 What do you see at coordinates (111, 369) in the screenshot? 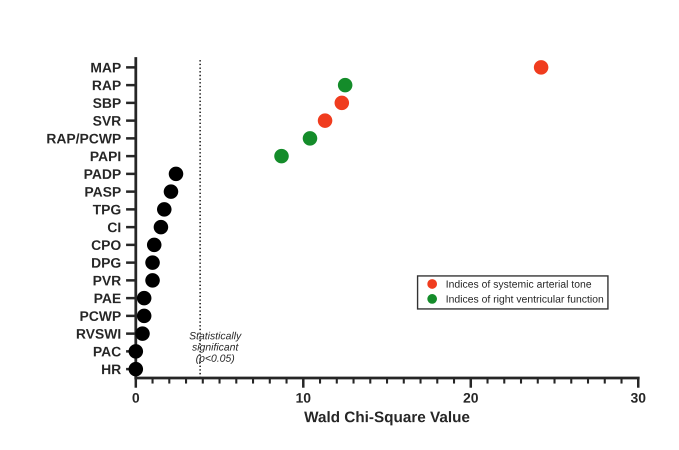
I see `y-tick-label: HR` at bounding box center [111, 369].